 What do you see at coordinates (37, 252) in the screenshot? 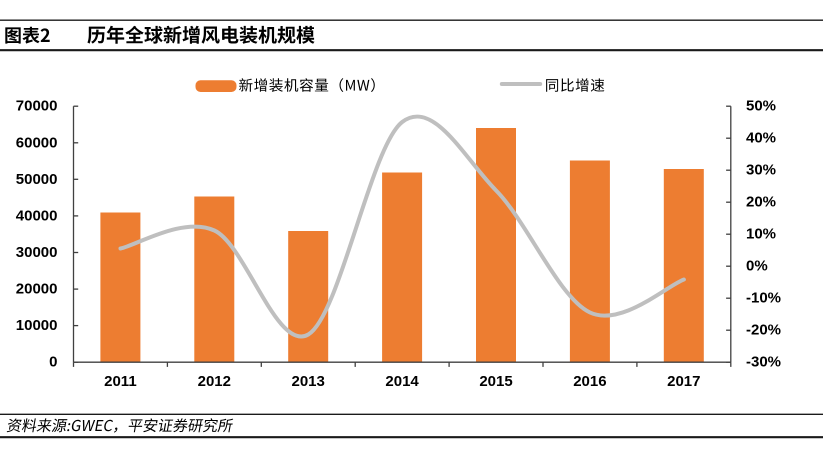
I see `svg-text: 30000` at bounding box center [37, 252].